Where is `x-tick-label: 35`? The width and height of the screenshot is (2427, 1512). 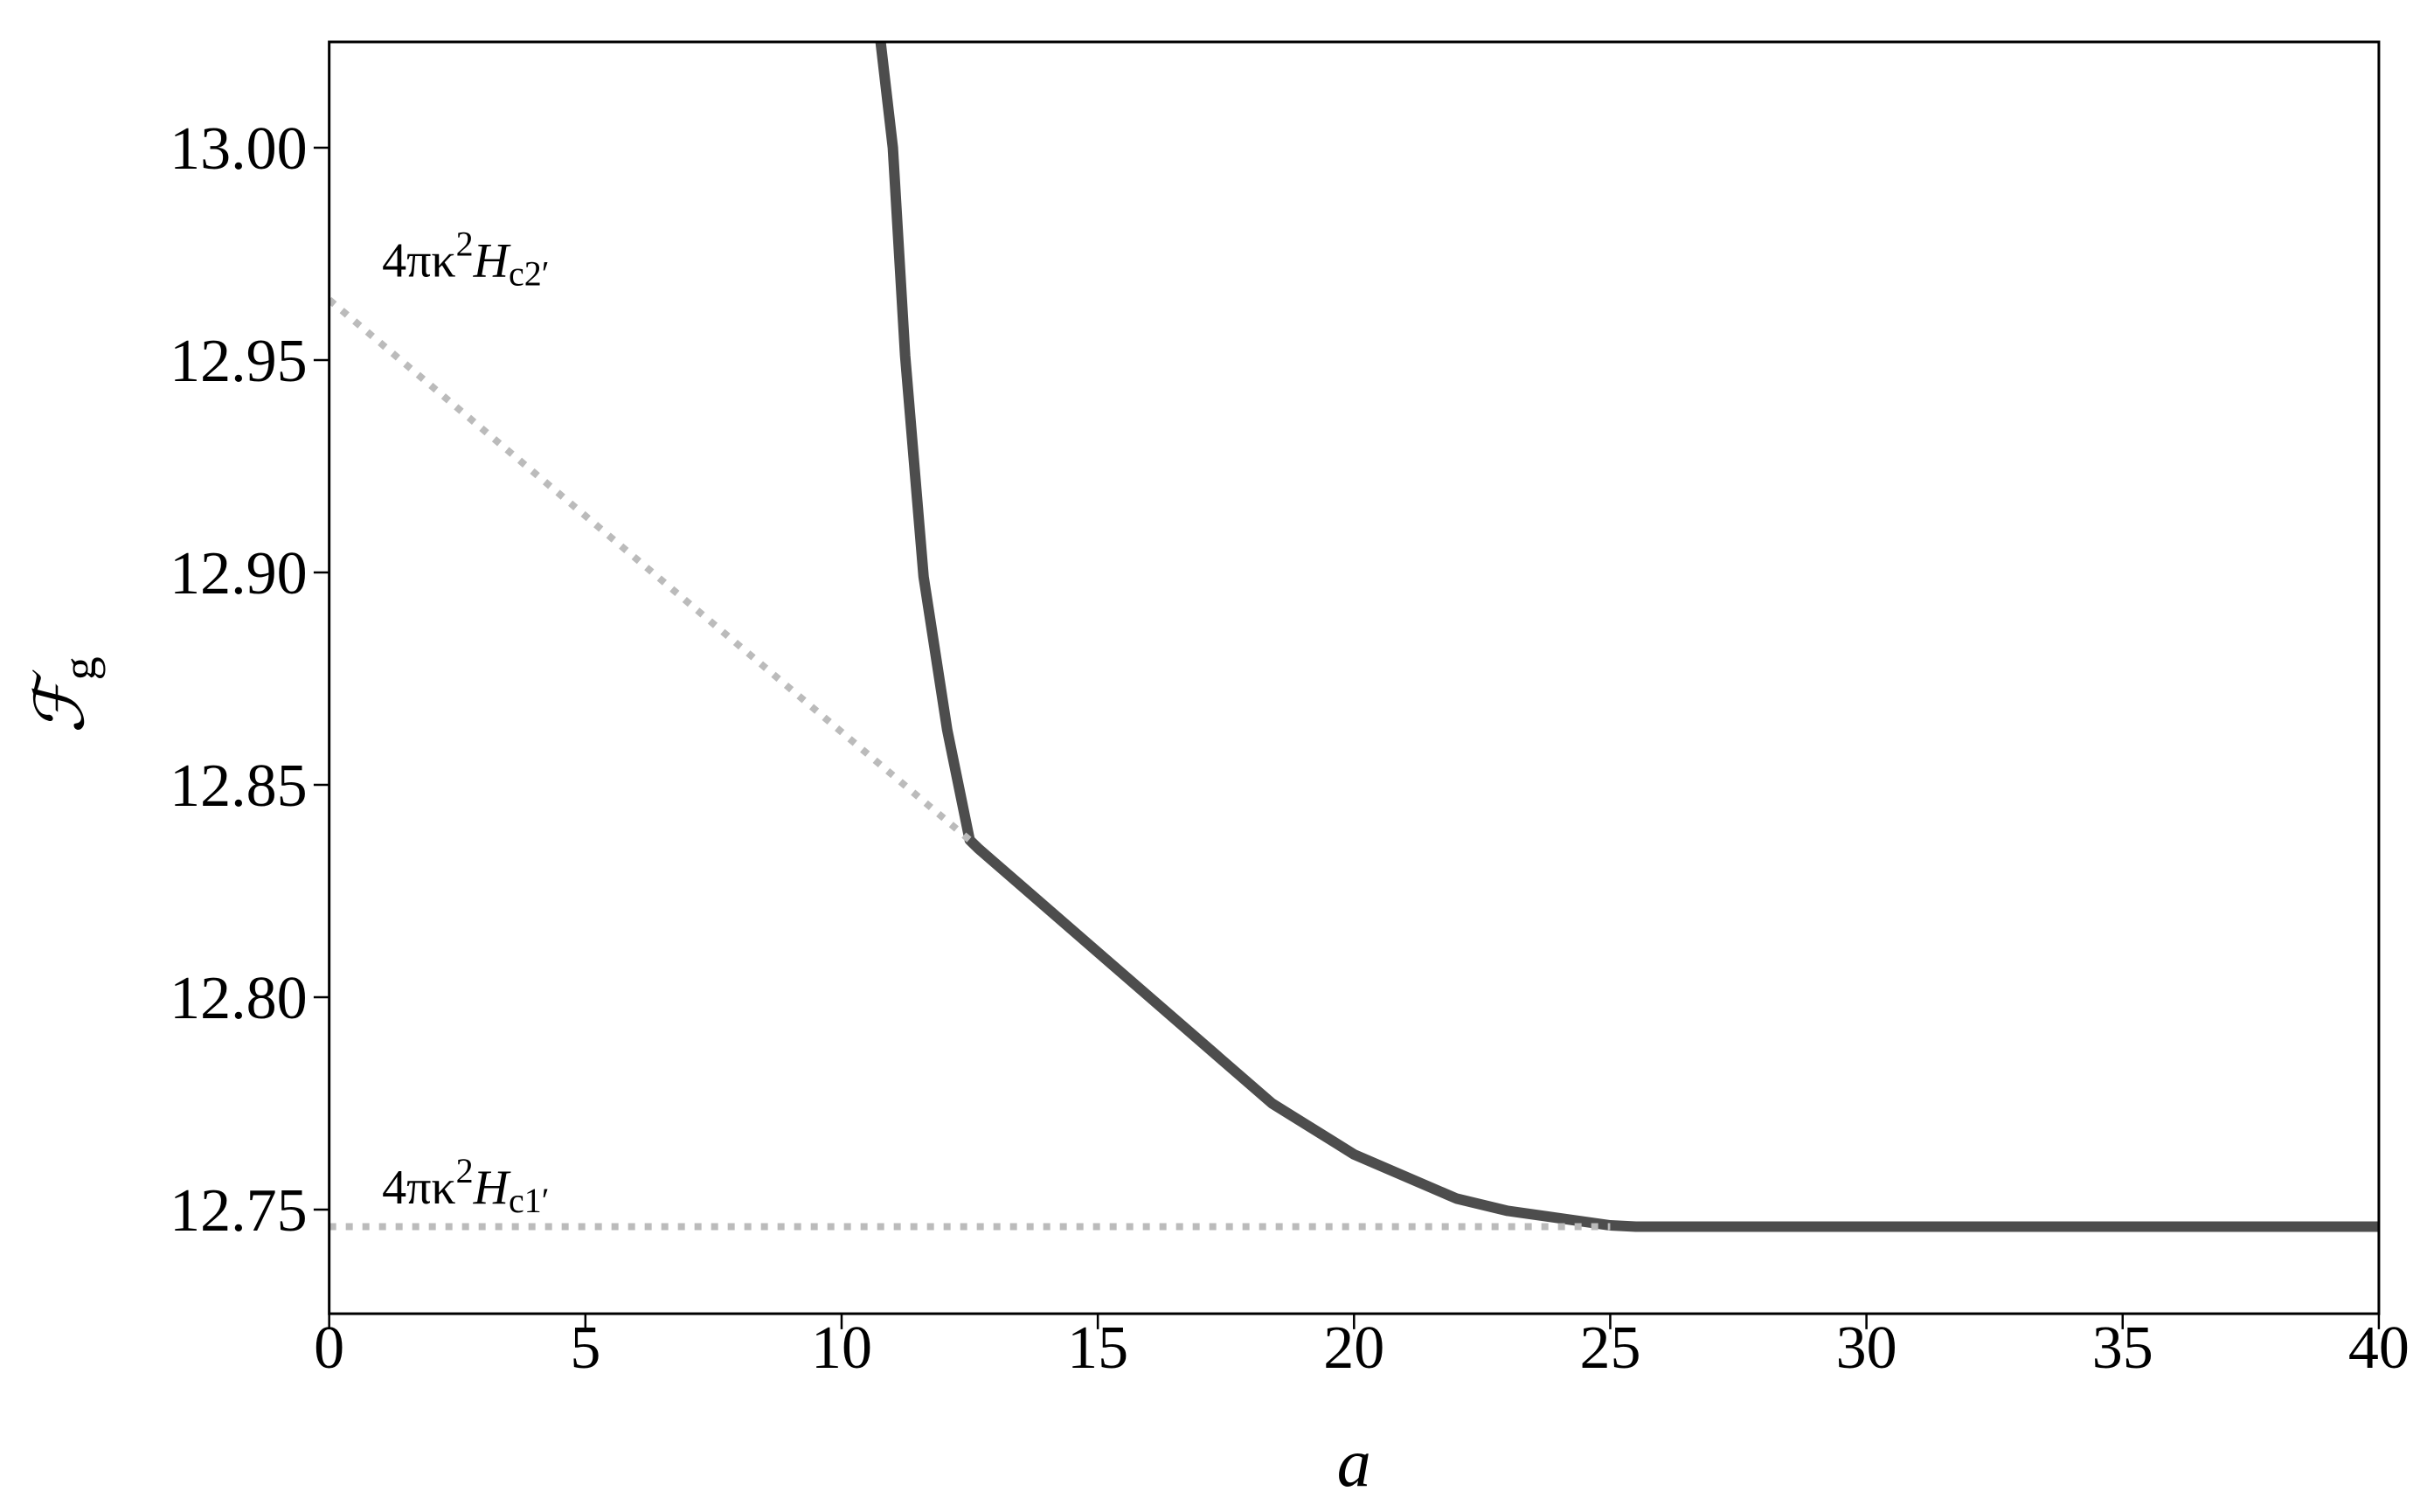 x-tick-label: 35 is located at coordinates (2122, 1348).